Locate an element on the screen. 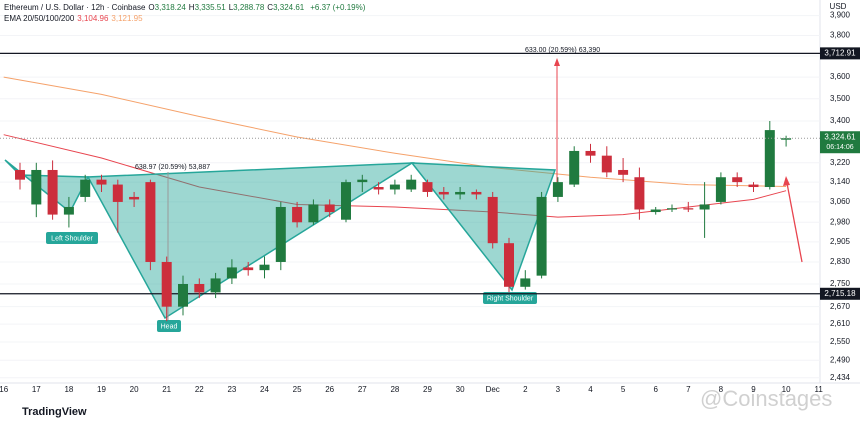  x-tick-label: 21 is located at coordinates (166, 389).